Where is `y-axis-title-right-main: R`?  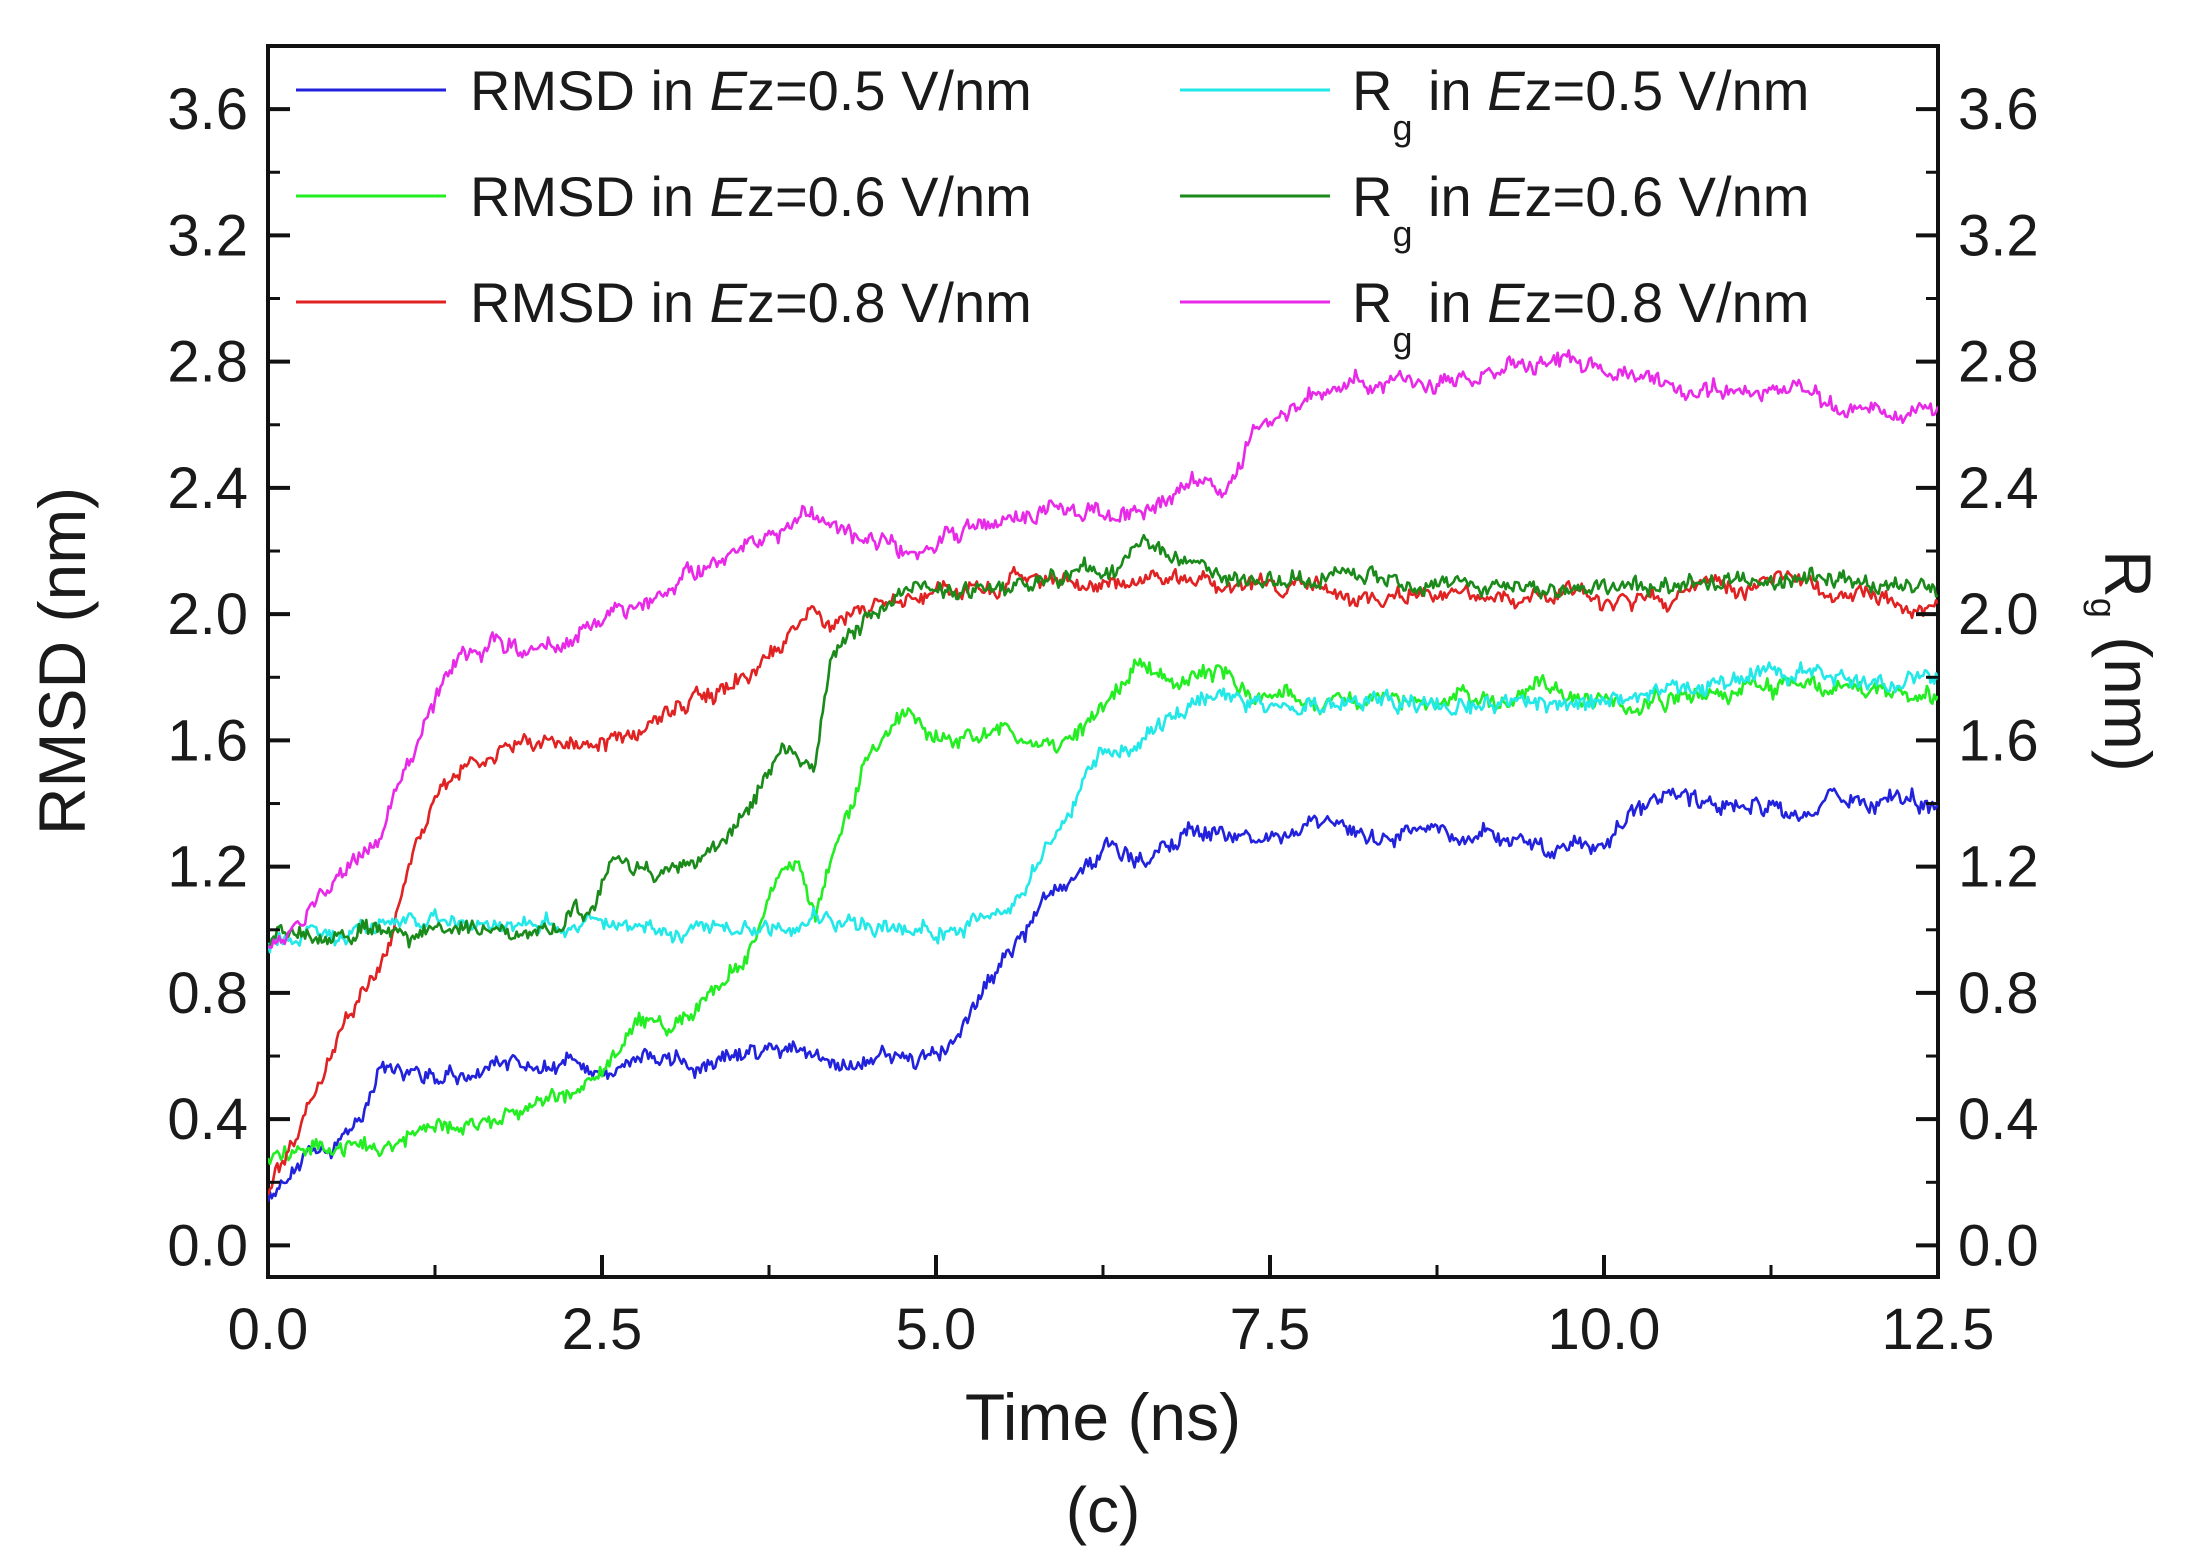
y-axis-title-right-main: R is located at coordinates (2128, 574).